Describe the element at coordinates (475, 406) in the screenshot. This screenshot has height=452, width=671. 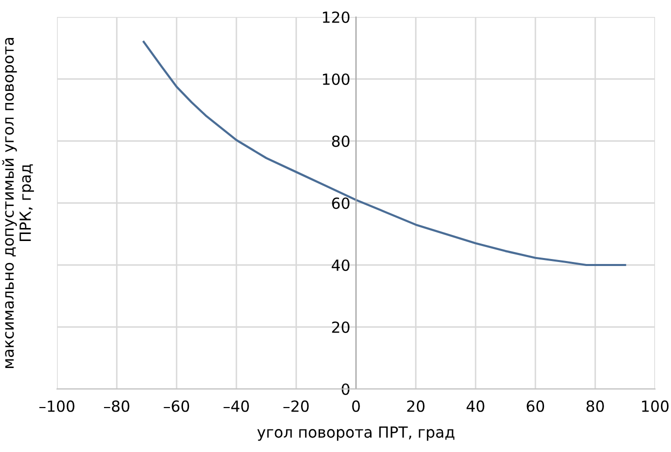
I see `x-tick-label: 40` at that location.